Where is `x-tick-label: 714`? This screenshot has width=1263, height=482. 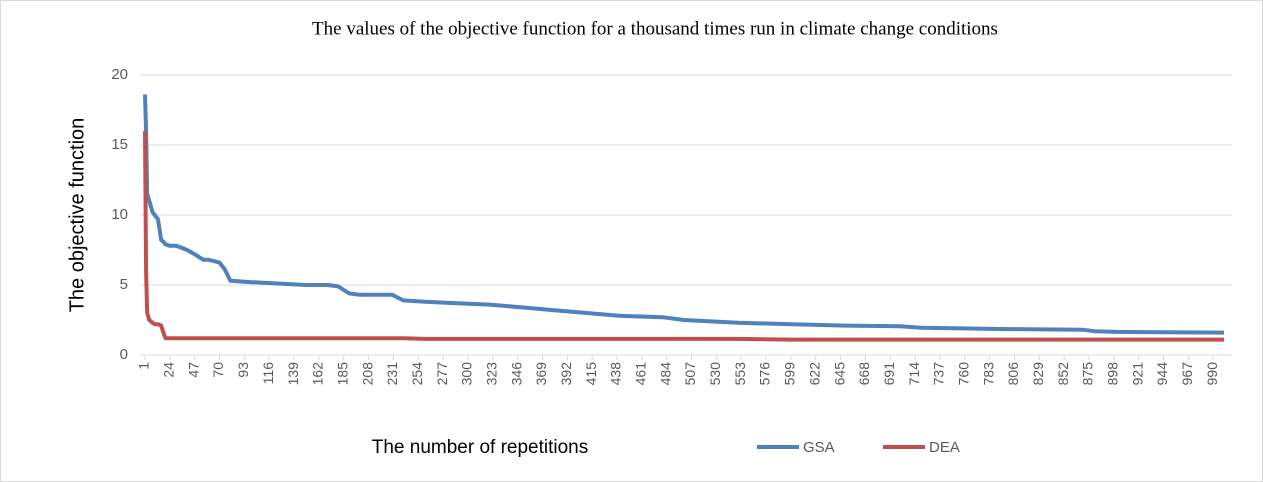 x-tick-label: 714 is located at coordinates (914, 374).